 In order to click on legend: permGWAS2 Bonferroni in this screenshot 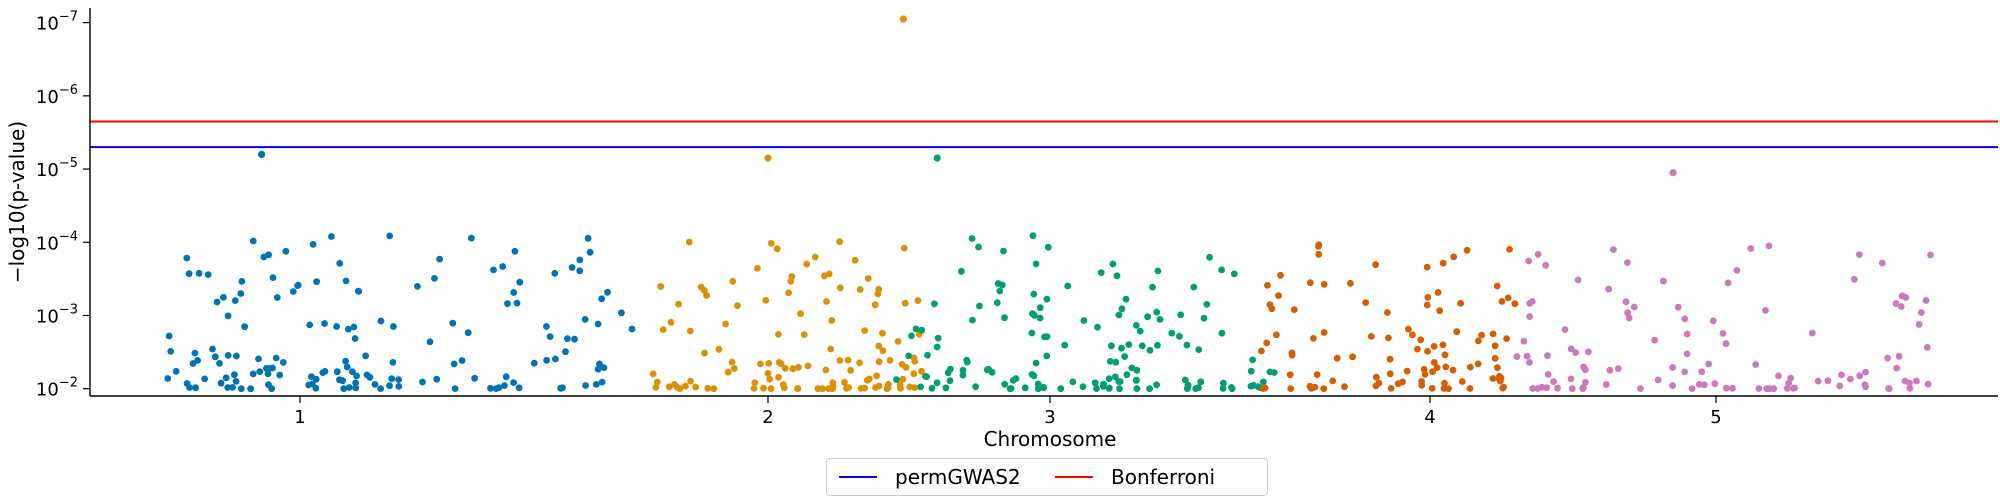, I will do `click(1047, 477)`.